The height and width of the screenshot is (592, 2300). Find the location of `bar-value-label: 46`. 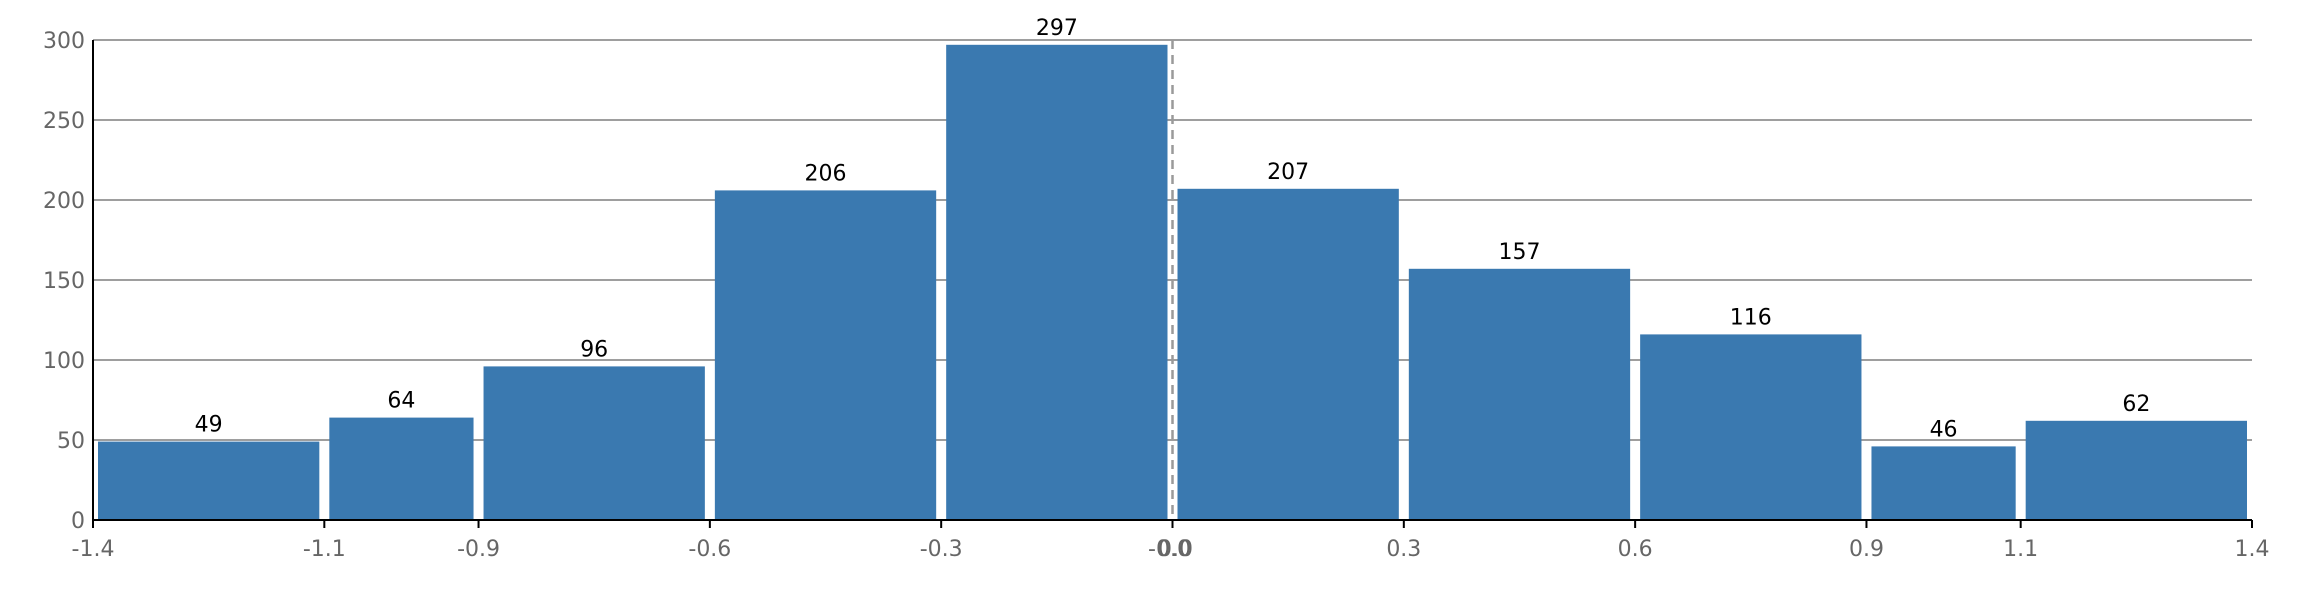

bar-value-label: 46 is located at coordinates (1944, 429).